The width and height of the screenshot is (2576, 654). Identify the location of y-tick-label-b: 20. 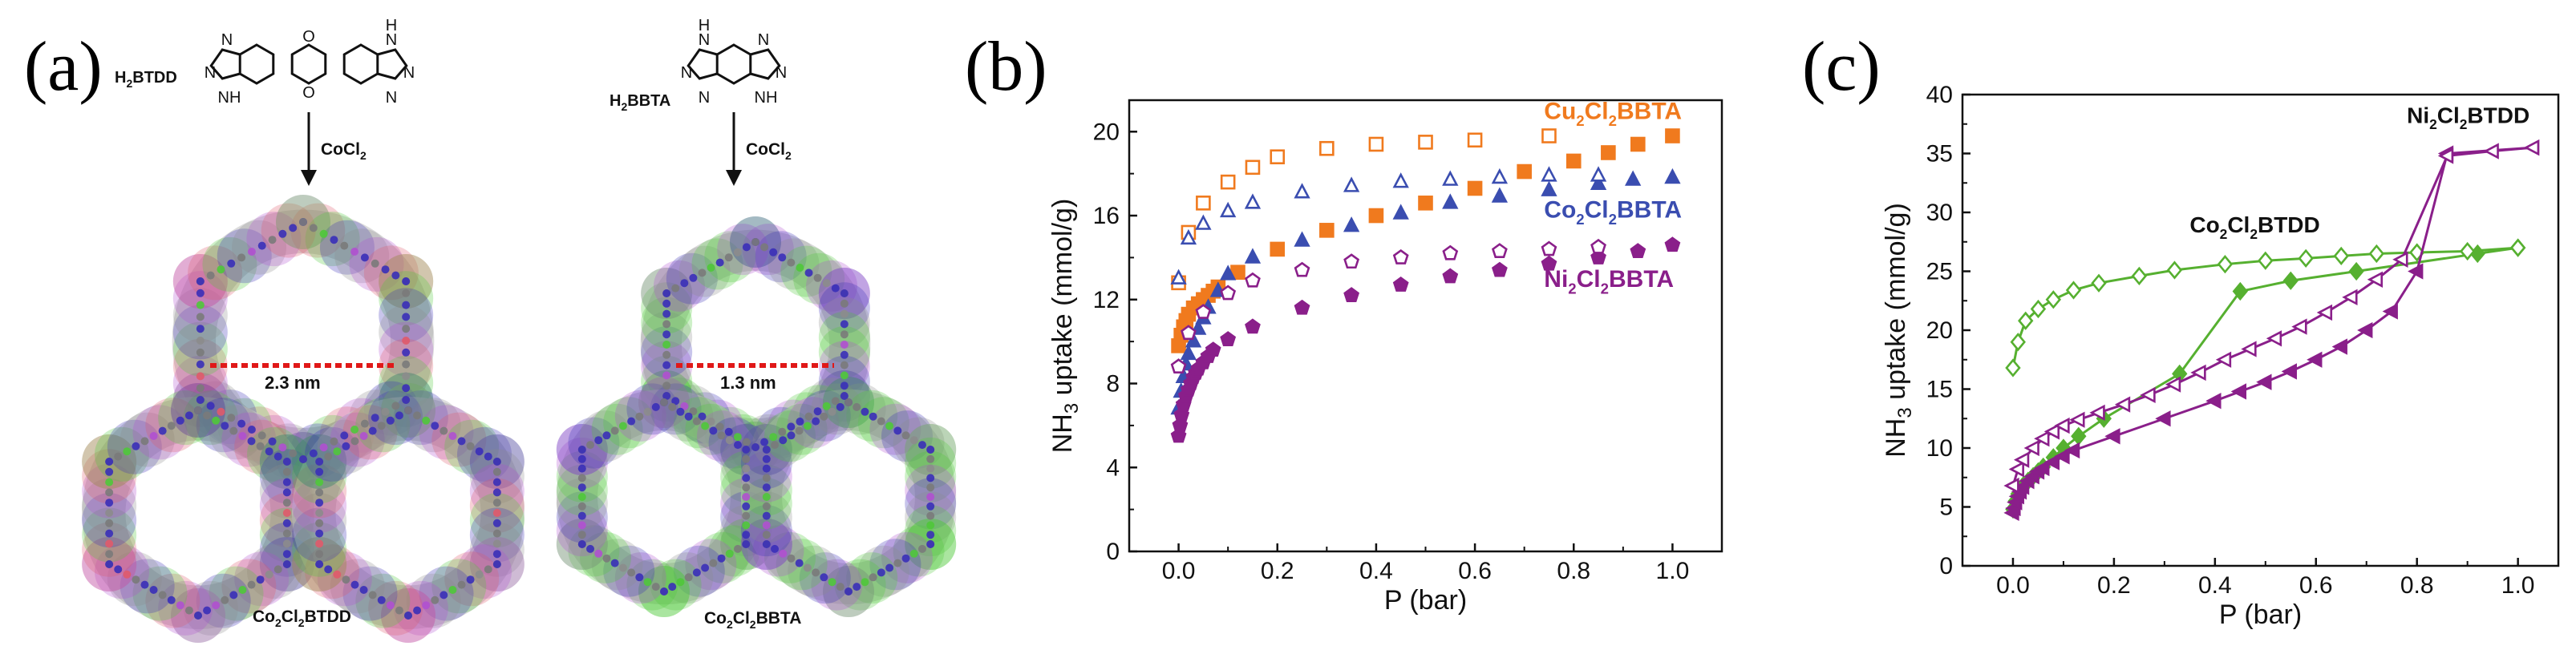
(1106, 132).